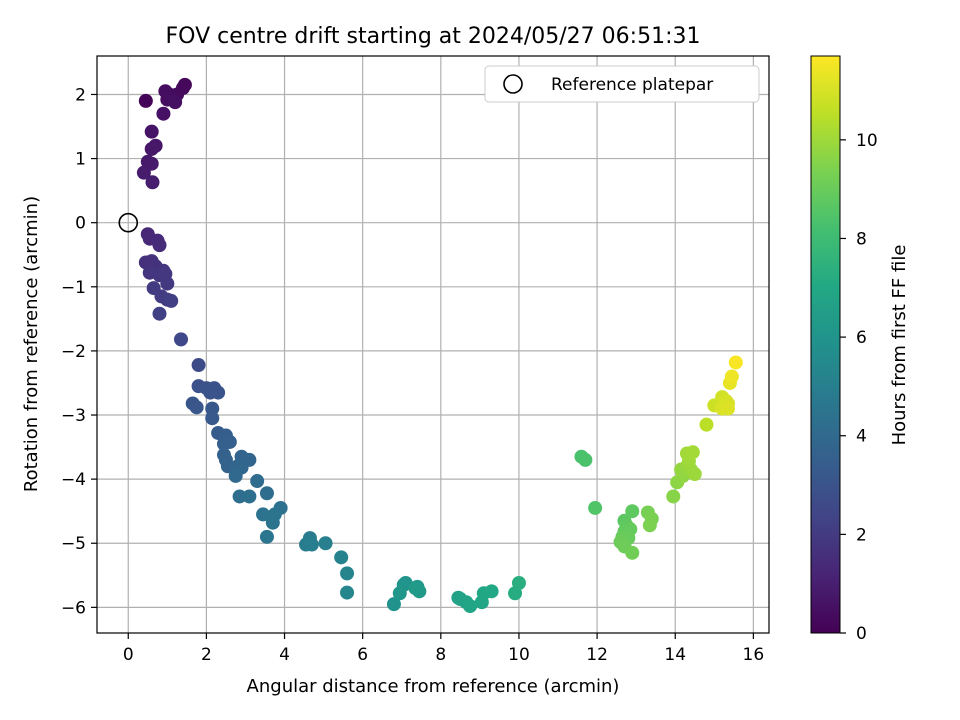  What do you see at coordinates (440, 655) in the screenshot?
I see `x-tick-label: 8` at bounding box center [440, 655].